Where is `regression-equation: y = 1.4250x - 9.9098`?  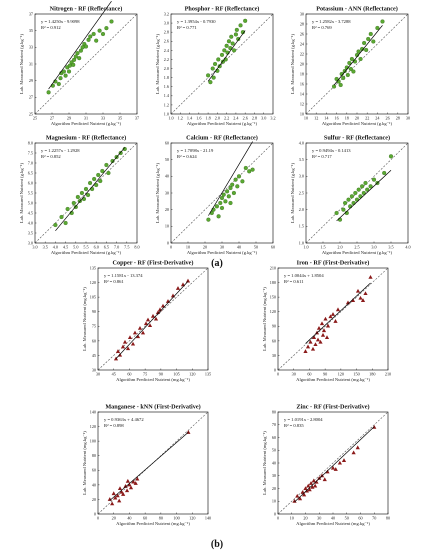 regression-equation: y = 1.4250x - 9.9098 is located at coordinates (60, 21).